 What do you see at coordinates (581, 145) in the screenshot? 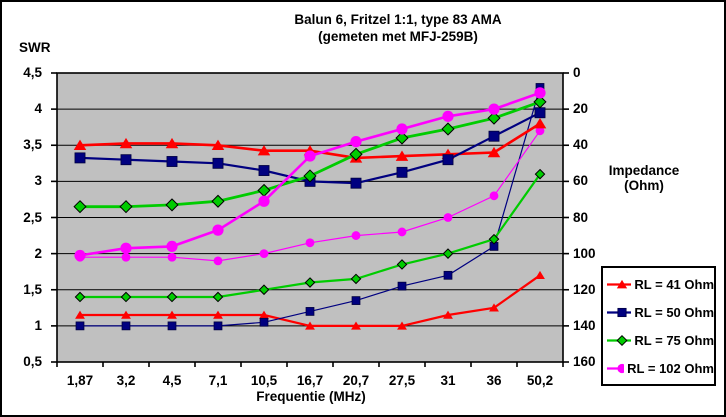
I see `right-axis-tick-label: 40` at bounding box center [581, 145].